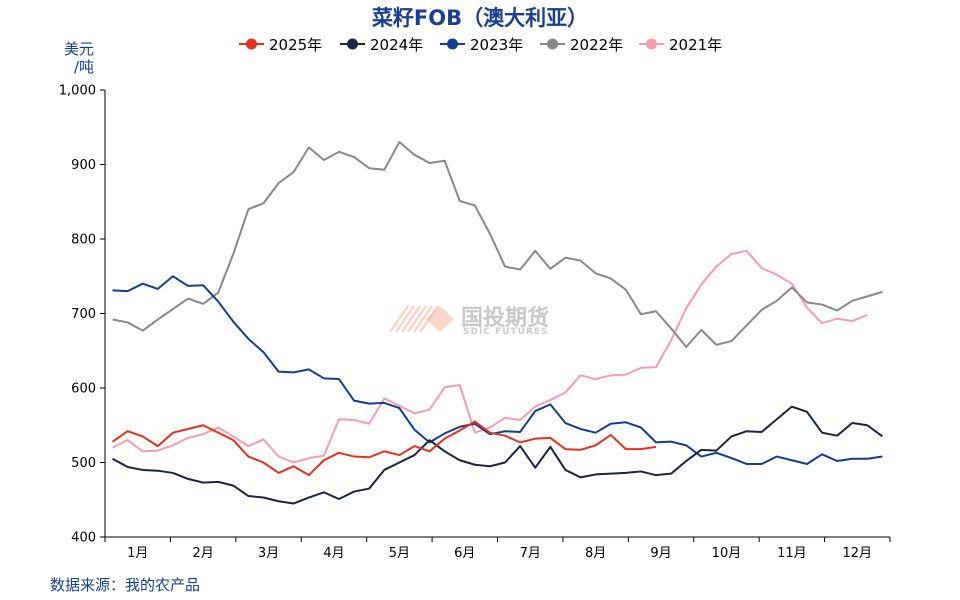  What do you see at coordinates (695, 45) in the screenshot?
I see `legend-label: 2021年` at bounding box center [695, 45].